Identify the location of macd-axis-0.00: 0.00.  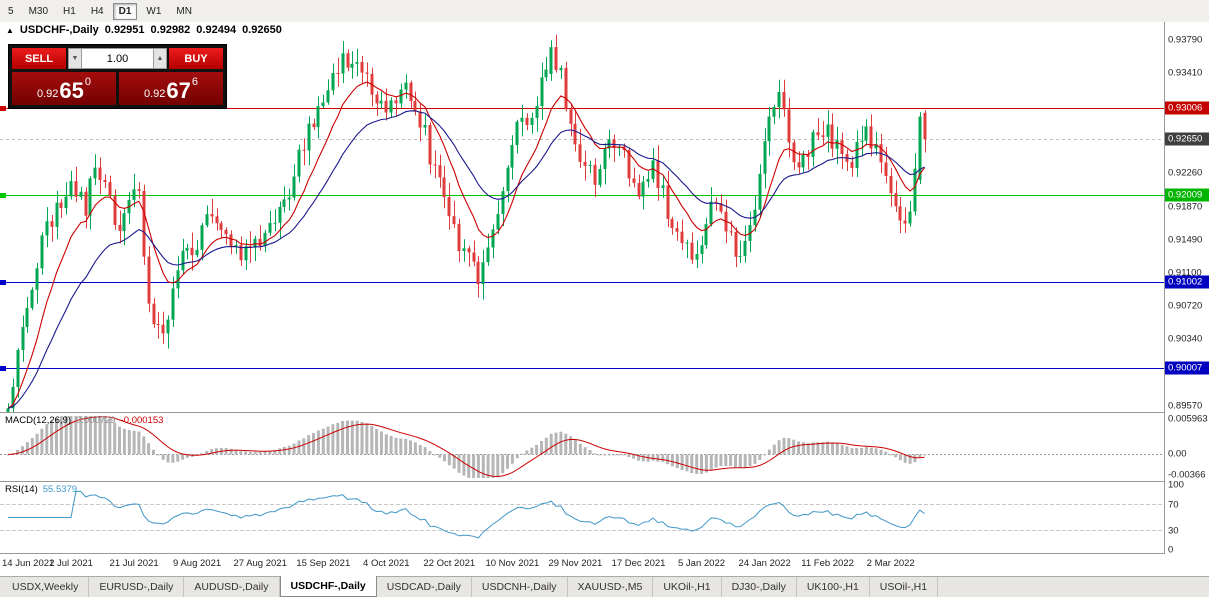
(1177, 454).